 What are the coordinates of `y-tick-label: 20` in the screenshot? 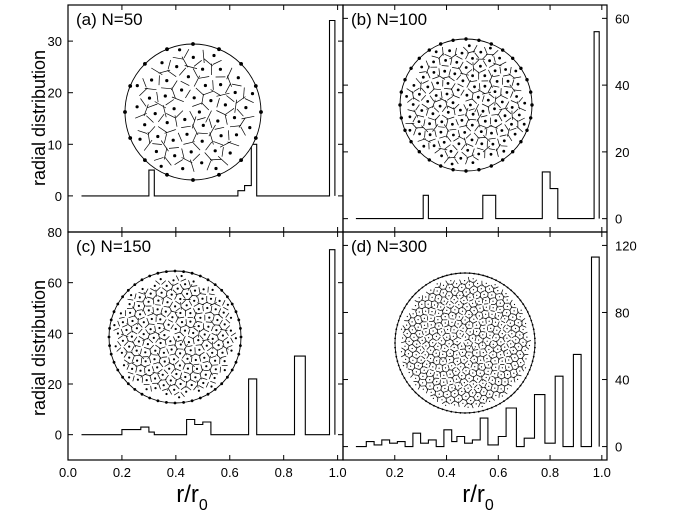 It's located at (55, 93).